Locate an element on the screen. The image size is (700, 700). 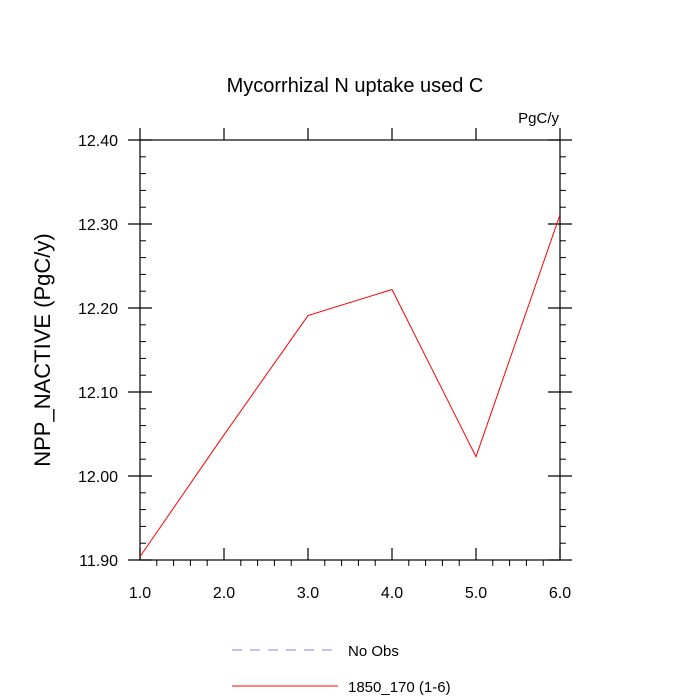
y-tick-labels: 11.90 12.00 12.10 12.20 12.30 12.40 is located at coordinates (98, 351).